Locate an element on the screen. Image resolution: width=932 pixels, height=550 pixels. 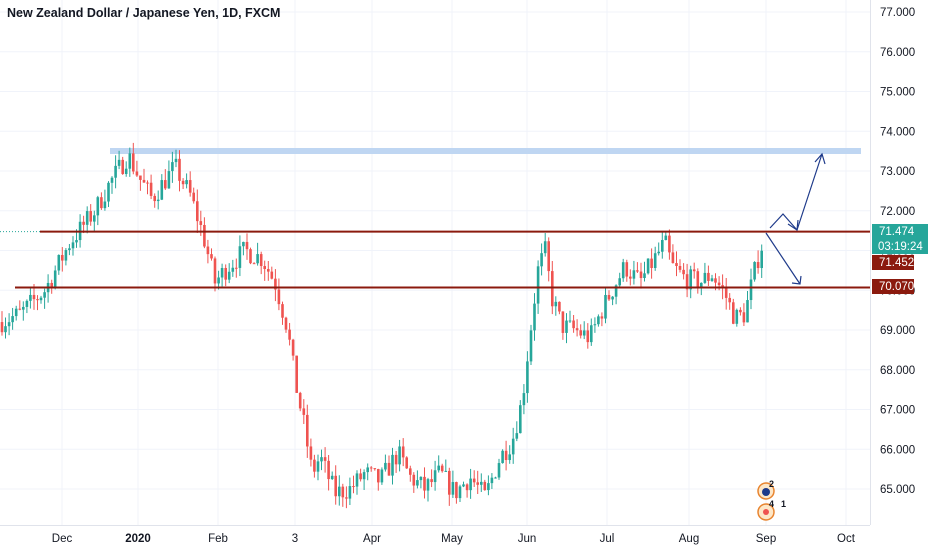
svg-text: 03:19:24 is located at coordinates (900, 247).